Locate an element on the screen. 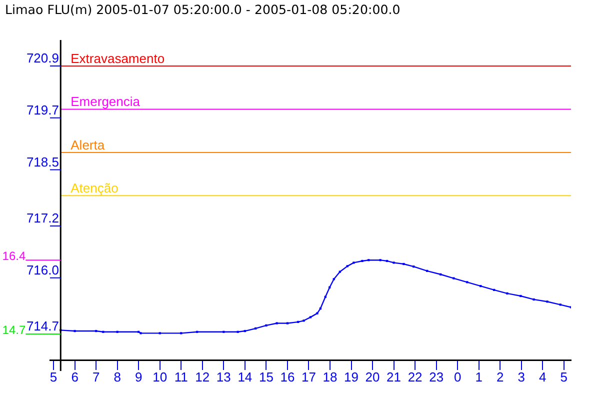 The height and width of the screenshot is (400, 600). x-tick-label: 15 is located at coordinates (266, 376).